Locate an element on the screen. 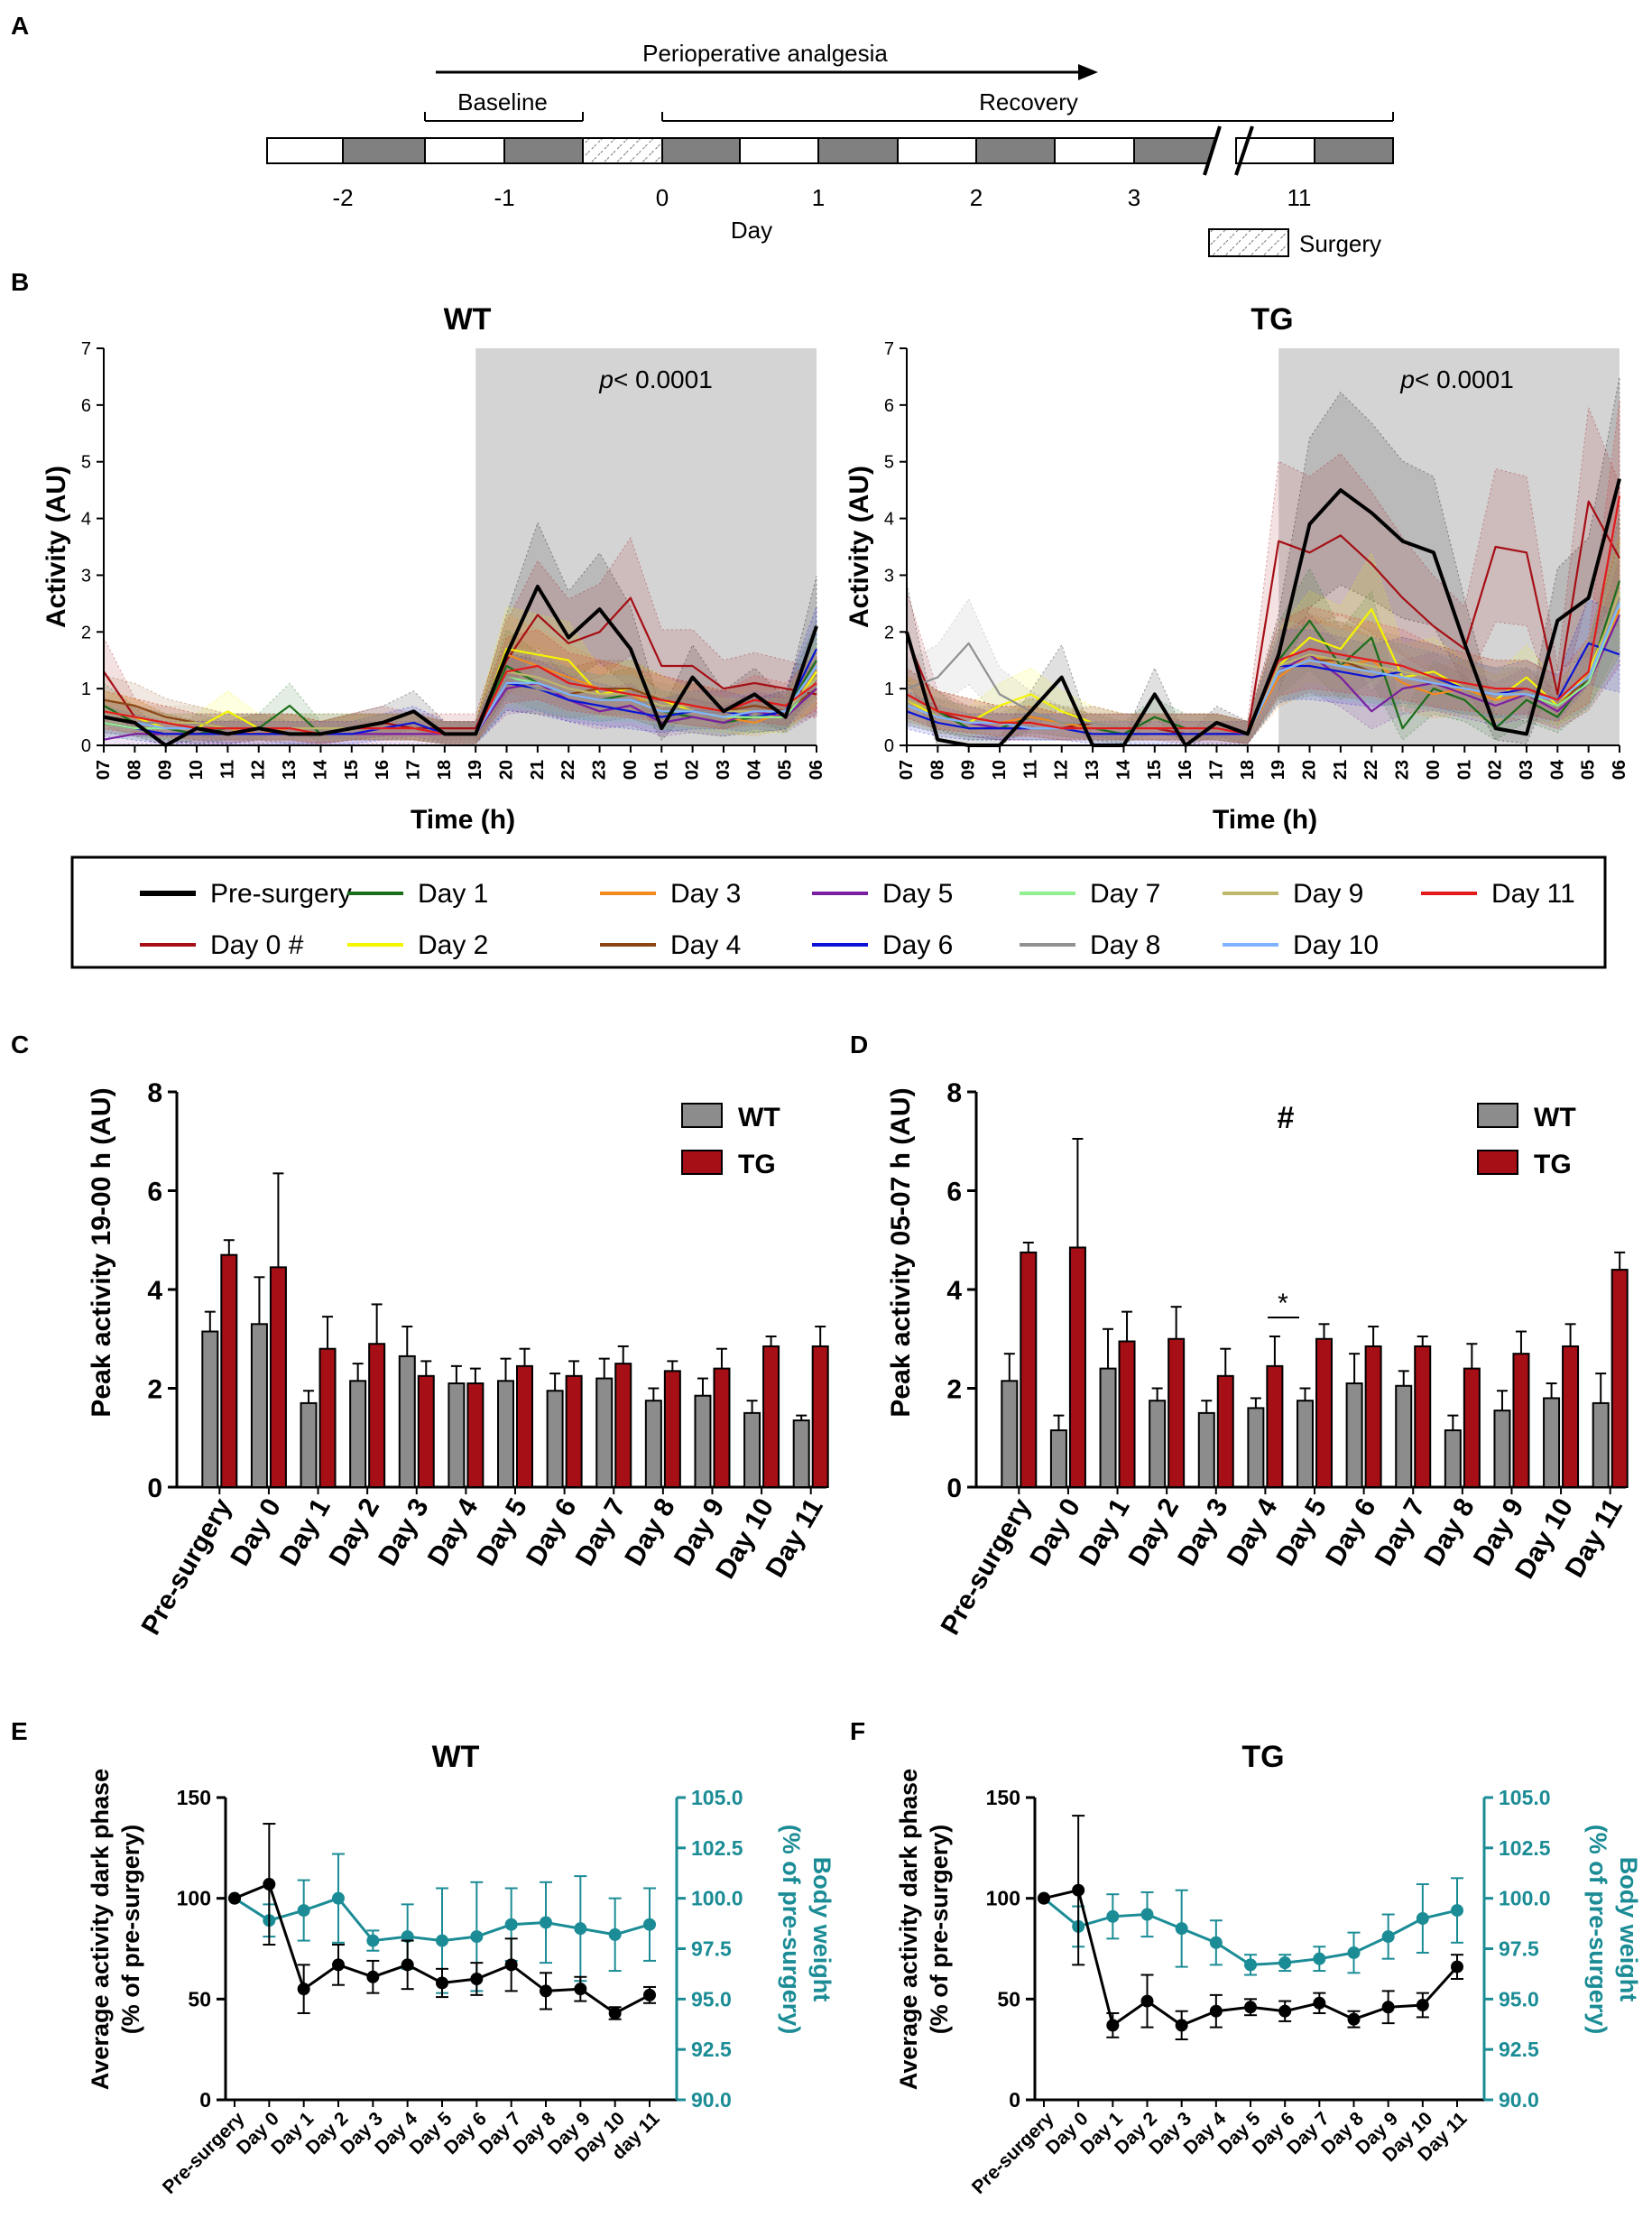 This screenshot has width=1652, height=2237. x-tick-label: Day 0 is located at coordinates (256, 1532).